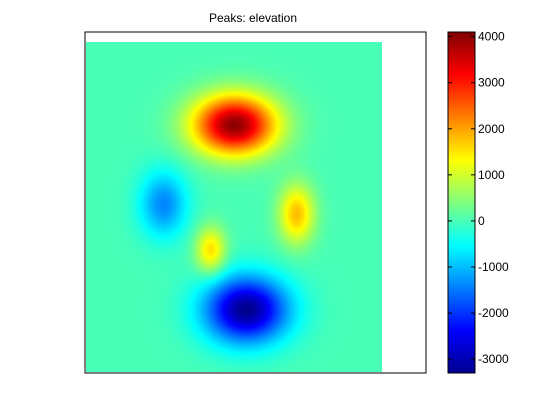 The image size is (560, 420). What do you see at coordinates (491, 129) in the screenshot?
I see `colorbar-tick-label: 2000` at bounding box center [491, 129].